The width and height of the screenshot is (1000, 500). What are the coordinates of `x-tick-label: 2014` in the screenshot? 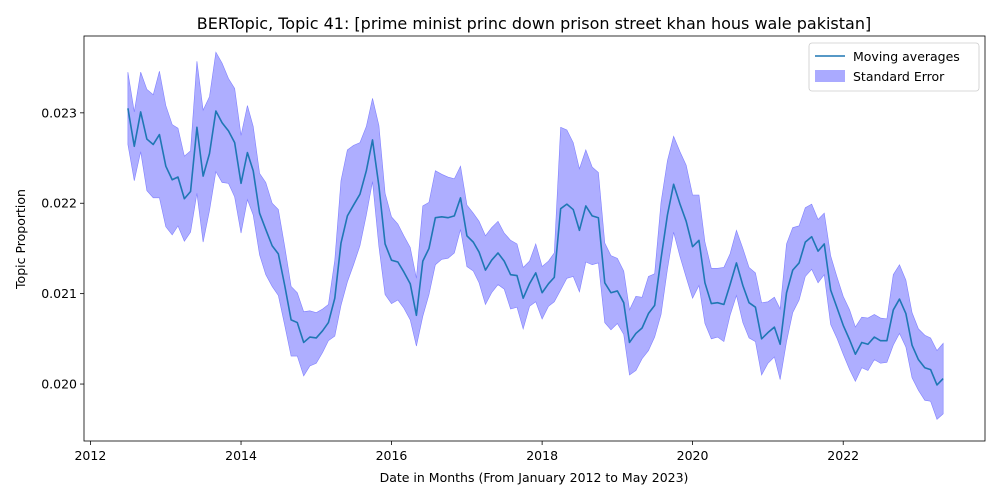 It's located at (241, 455).